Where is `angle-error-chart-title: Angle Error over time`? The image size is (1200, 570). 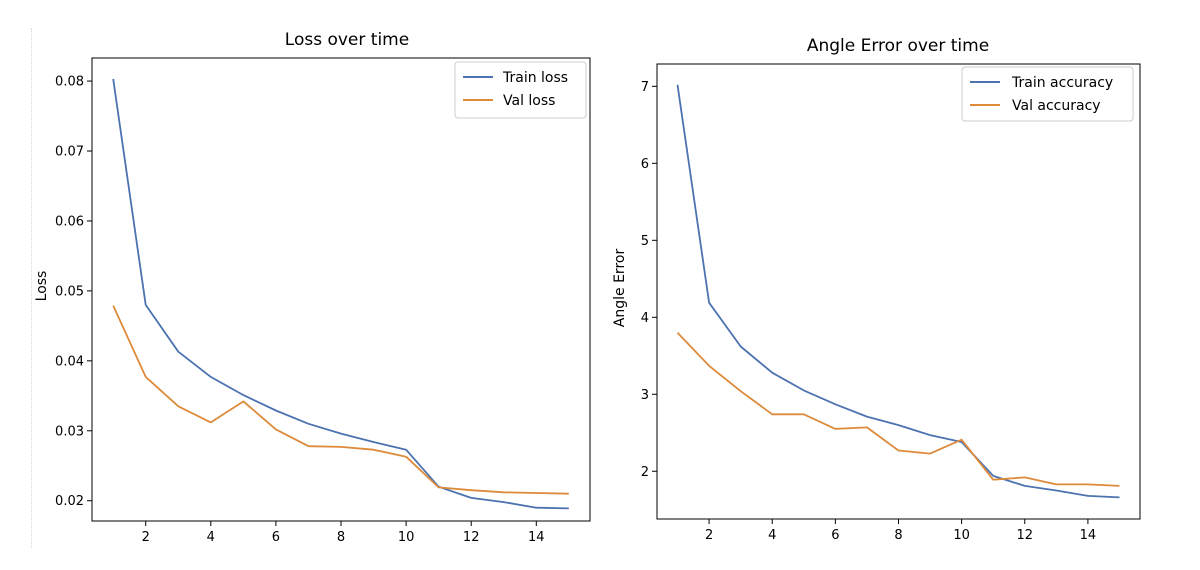 angle-error-chart-title: Angle Error over time is located at coordinates (898, 46).